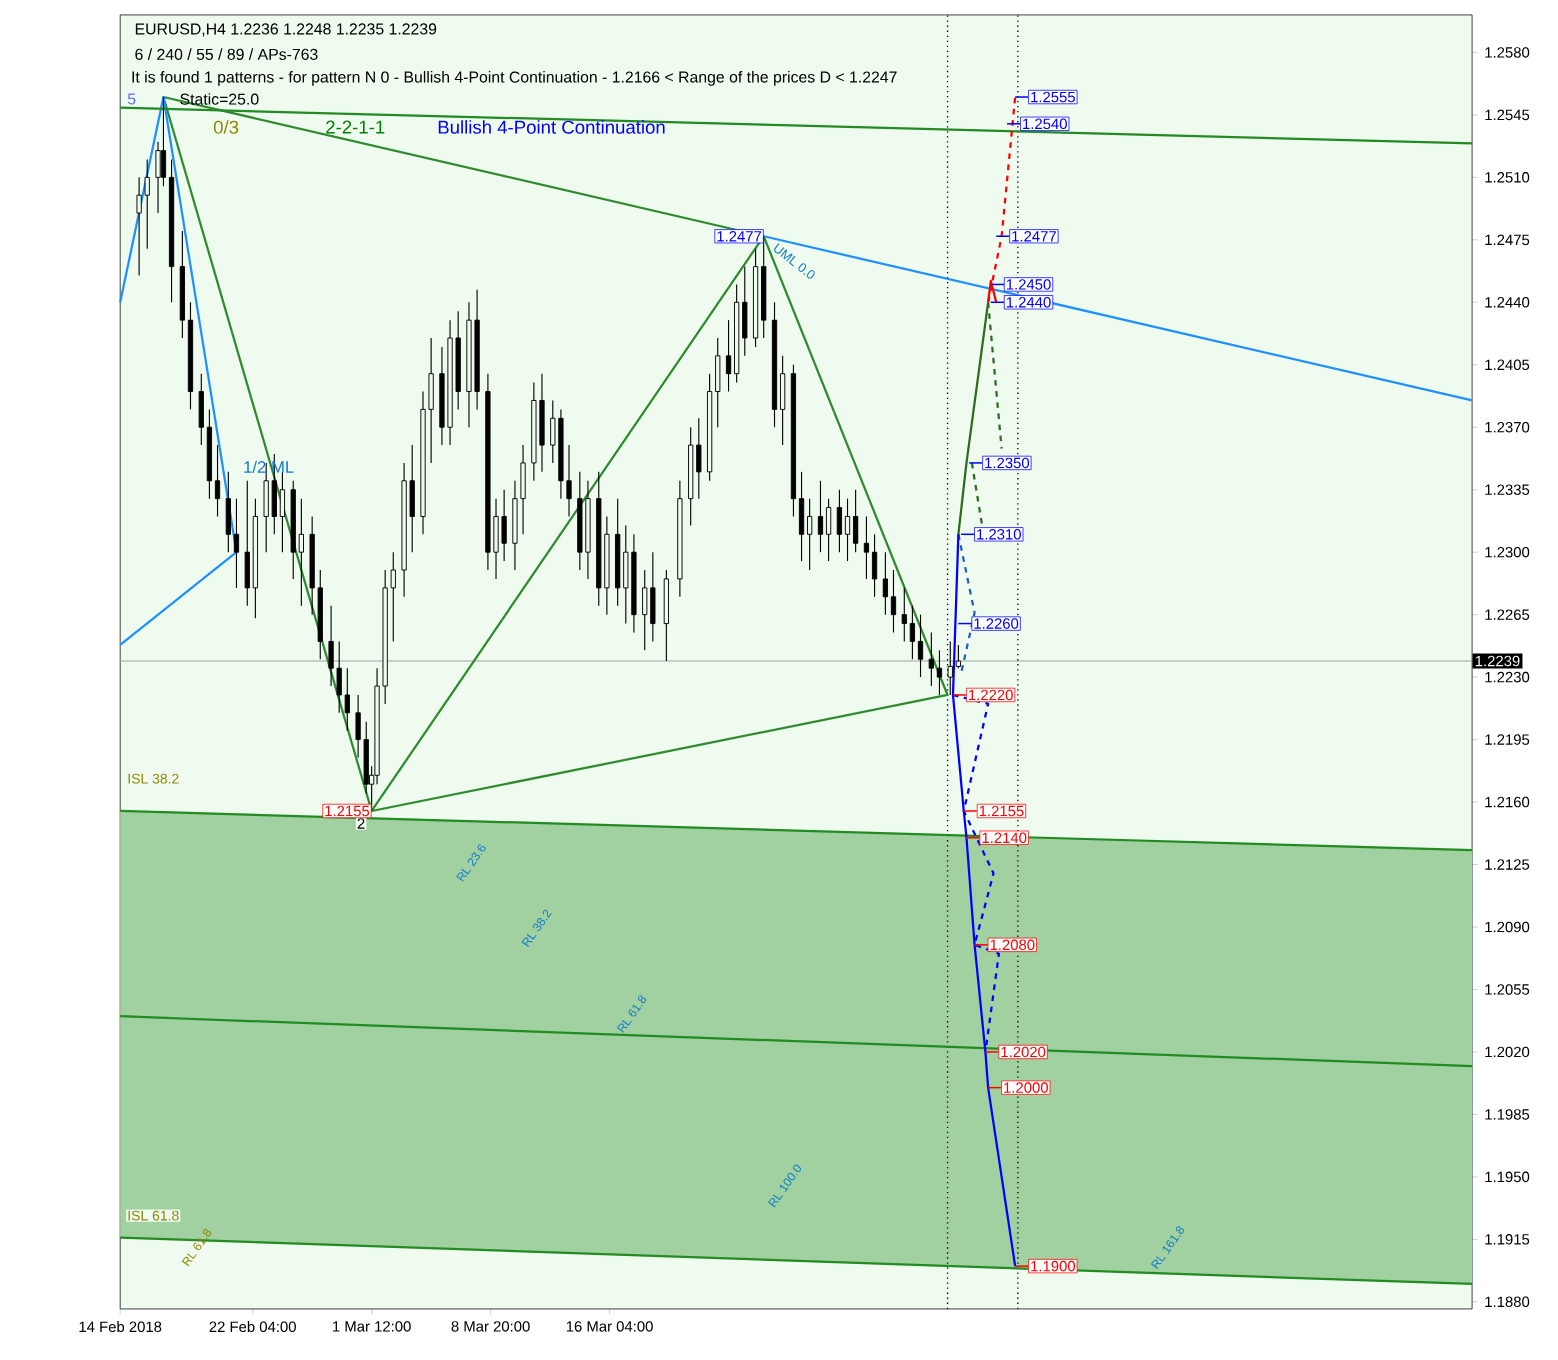  What do you see at coordinates (226, 127) in the screenshot?
I see `annotation: 0/3` at bounding box center [226, 127].